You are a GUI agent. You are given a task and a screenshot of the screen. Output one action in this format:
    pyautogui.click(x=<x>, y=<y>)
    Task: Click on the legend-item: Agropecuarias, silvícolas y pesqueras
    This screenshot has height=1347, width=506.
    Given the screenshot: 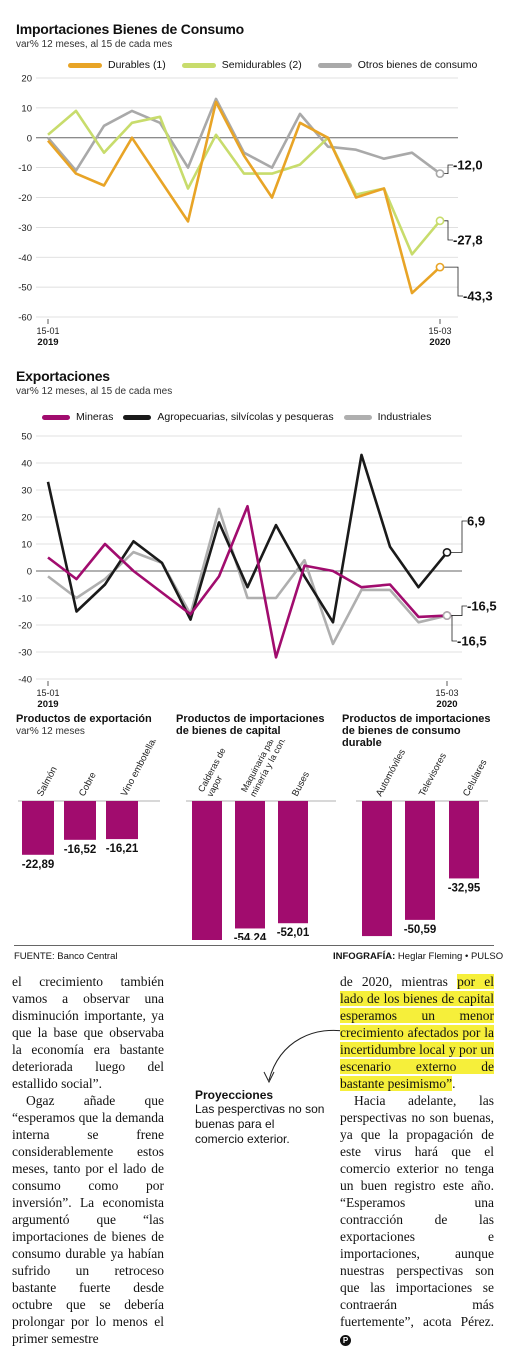 What is the action you would take?
    pyautogui.click(x=228, y=417)
    